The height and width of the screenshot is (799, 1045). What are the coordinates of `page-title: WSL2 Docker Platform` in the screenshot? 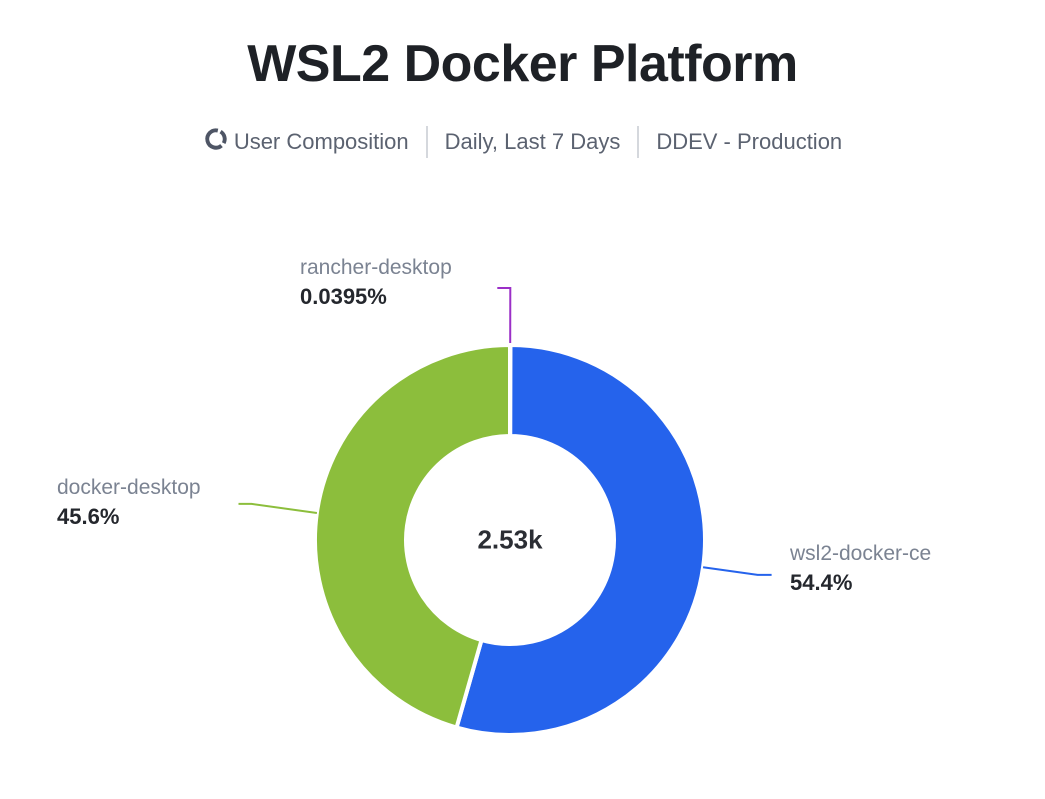 It's located at (522, 64).